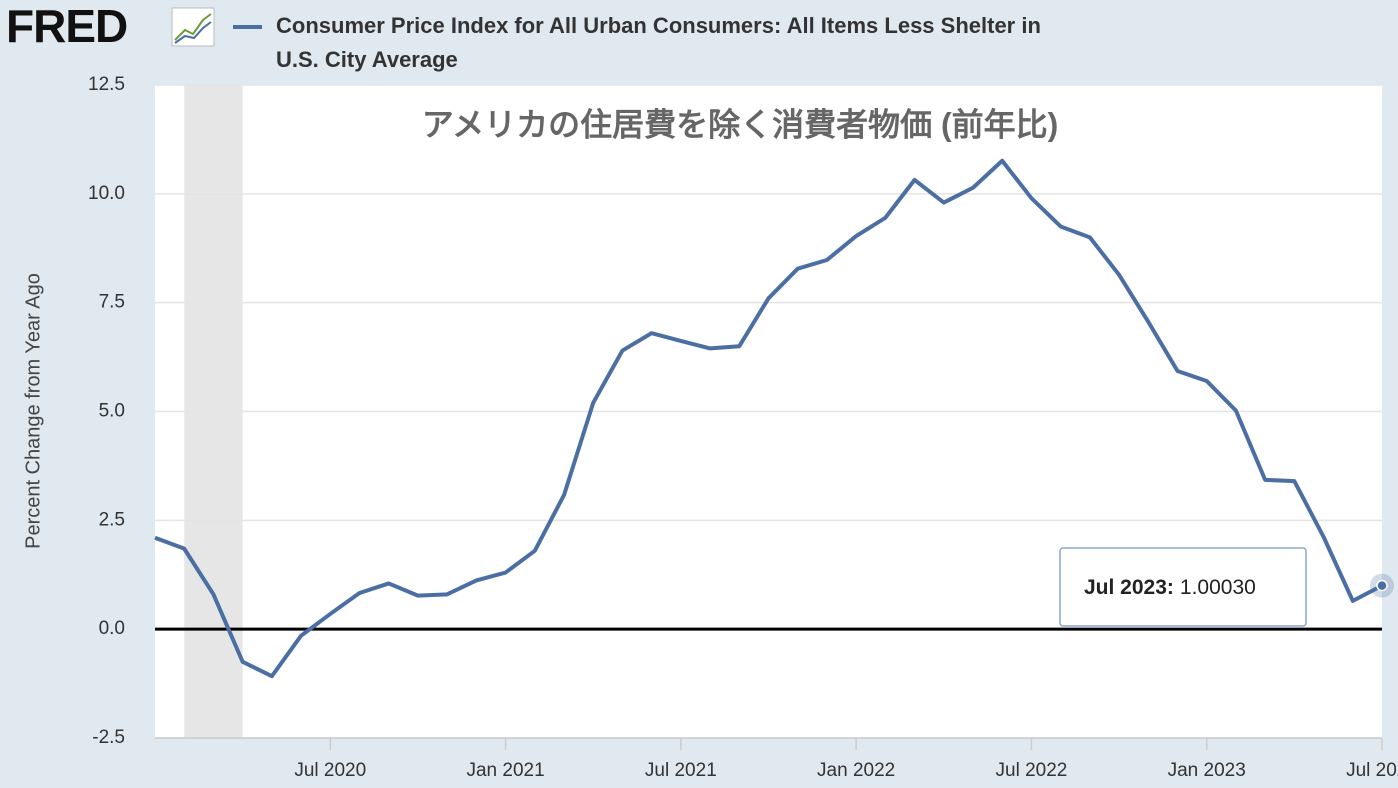 This screenshot has height=788, width=1398. Describe the element at coordinates (856, 770) in the screenshot. I see `x-tick-label: Jan 2022` at that location.